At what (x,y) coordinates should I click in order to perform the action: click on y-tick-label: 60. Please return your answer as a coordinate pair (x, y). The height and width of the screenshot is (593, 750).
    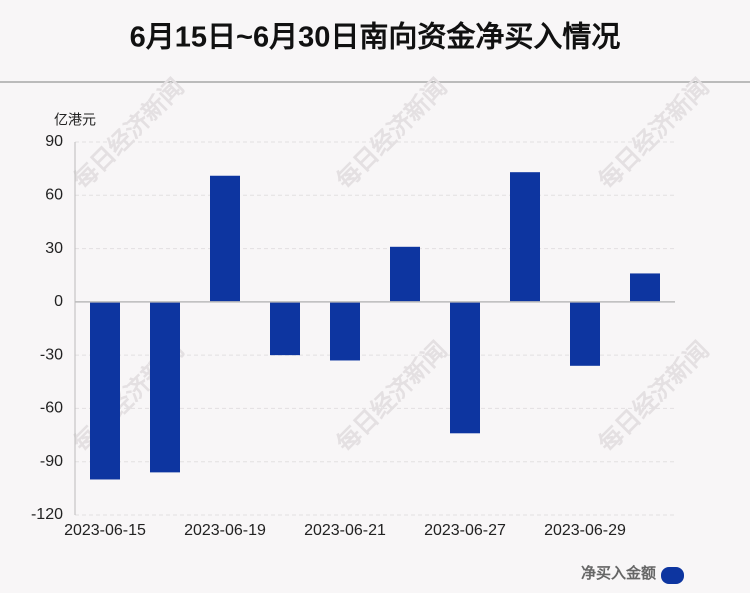
    Looking at the image, I should click on (54, 195).